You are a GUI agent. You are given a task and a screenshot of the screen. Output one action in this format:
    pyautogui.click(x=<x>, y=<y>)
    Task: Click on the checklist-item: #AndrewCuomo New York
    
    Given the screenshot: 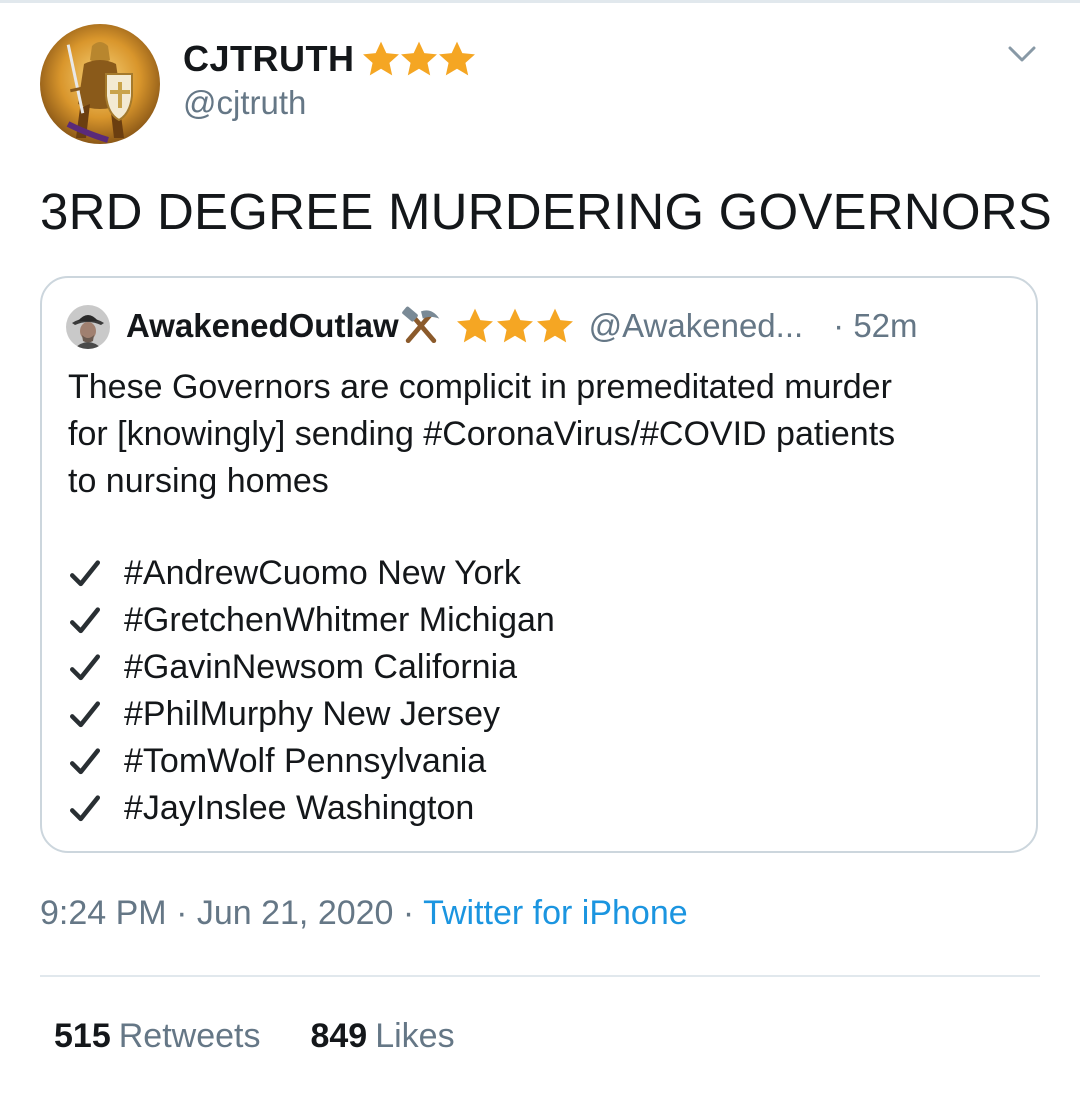 What is the action you would take?
    pyautogui.click(x=311, y=573)
    